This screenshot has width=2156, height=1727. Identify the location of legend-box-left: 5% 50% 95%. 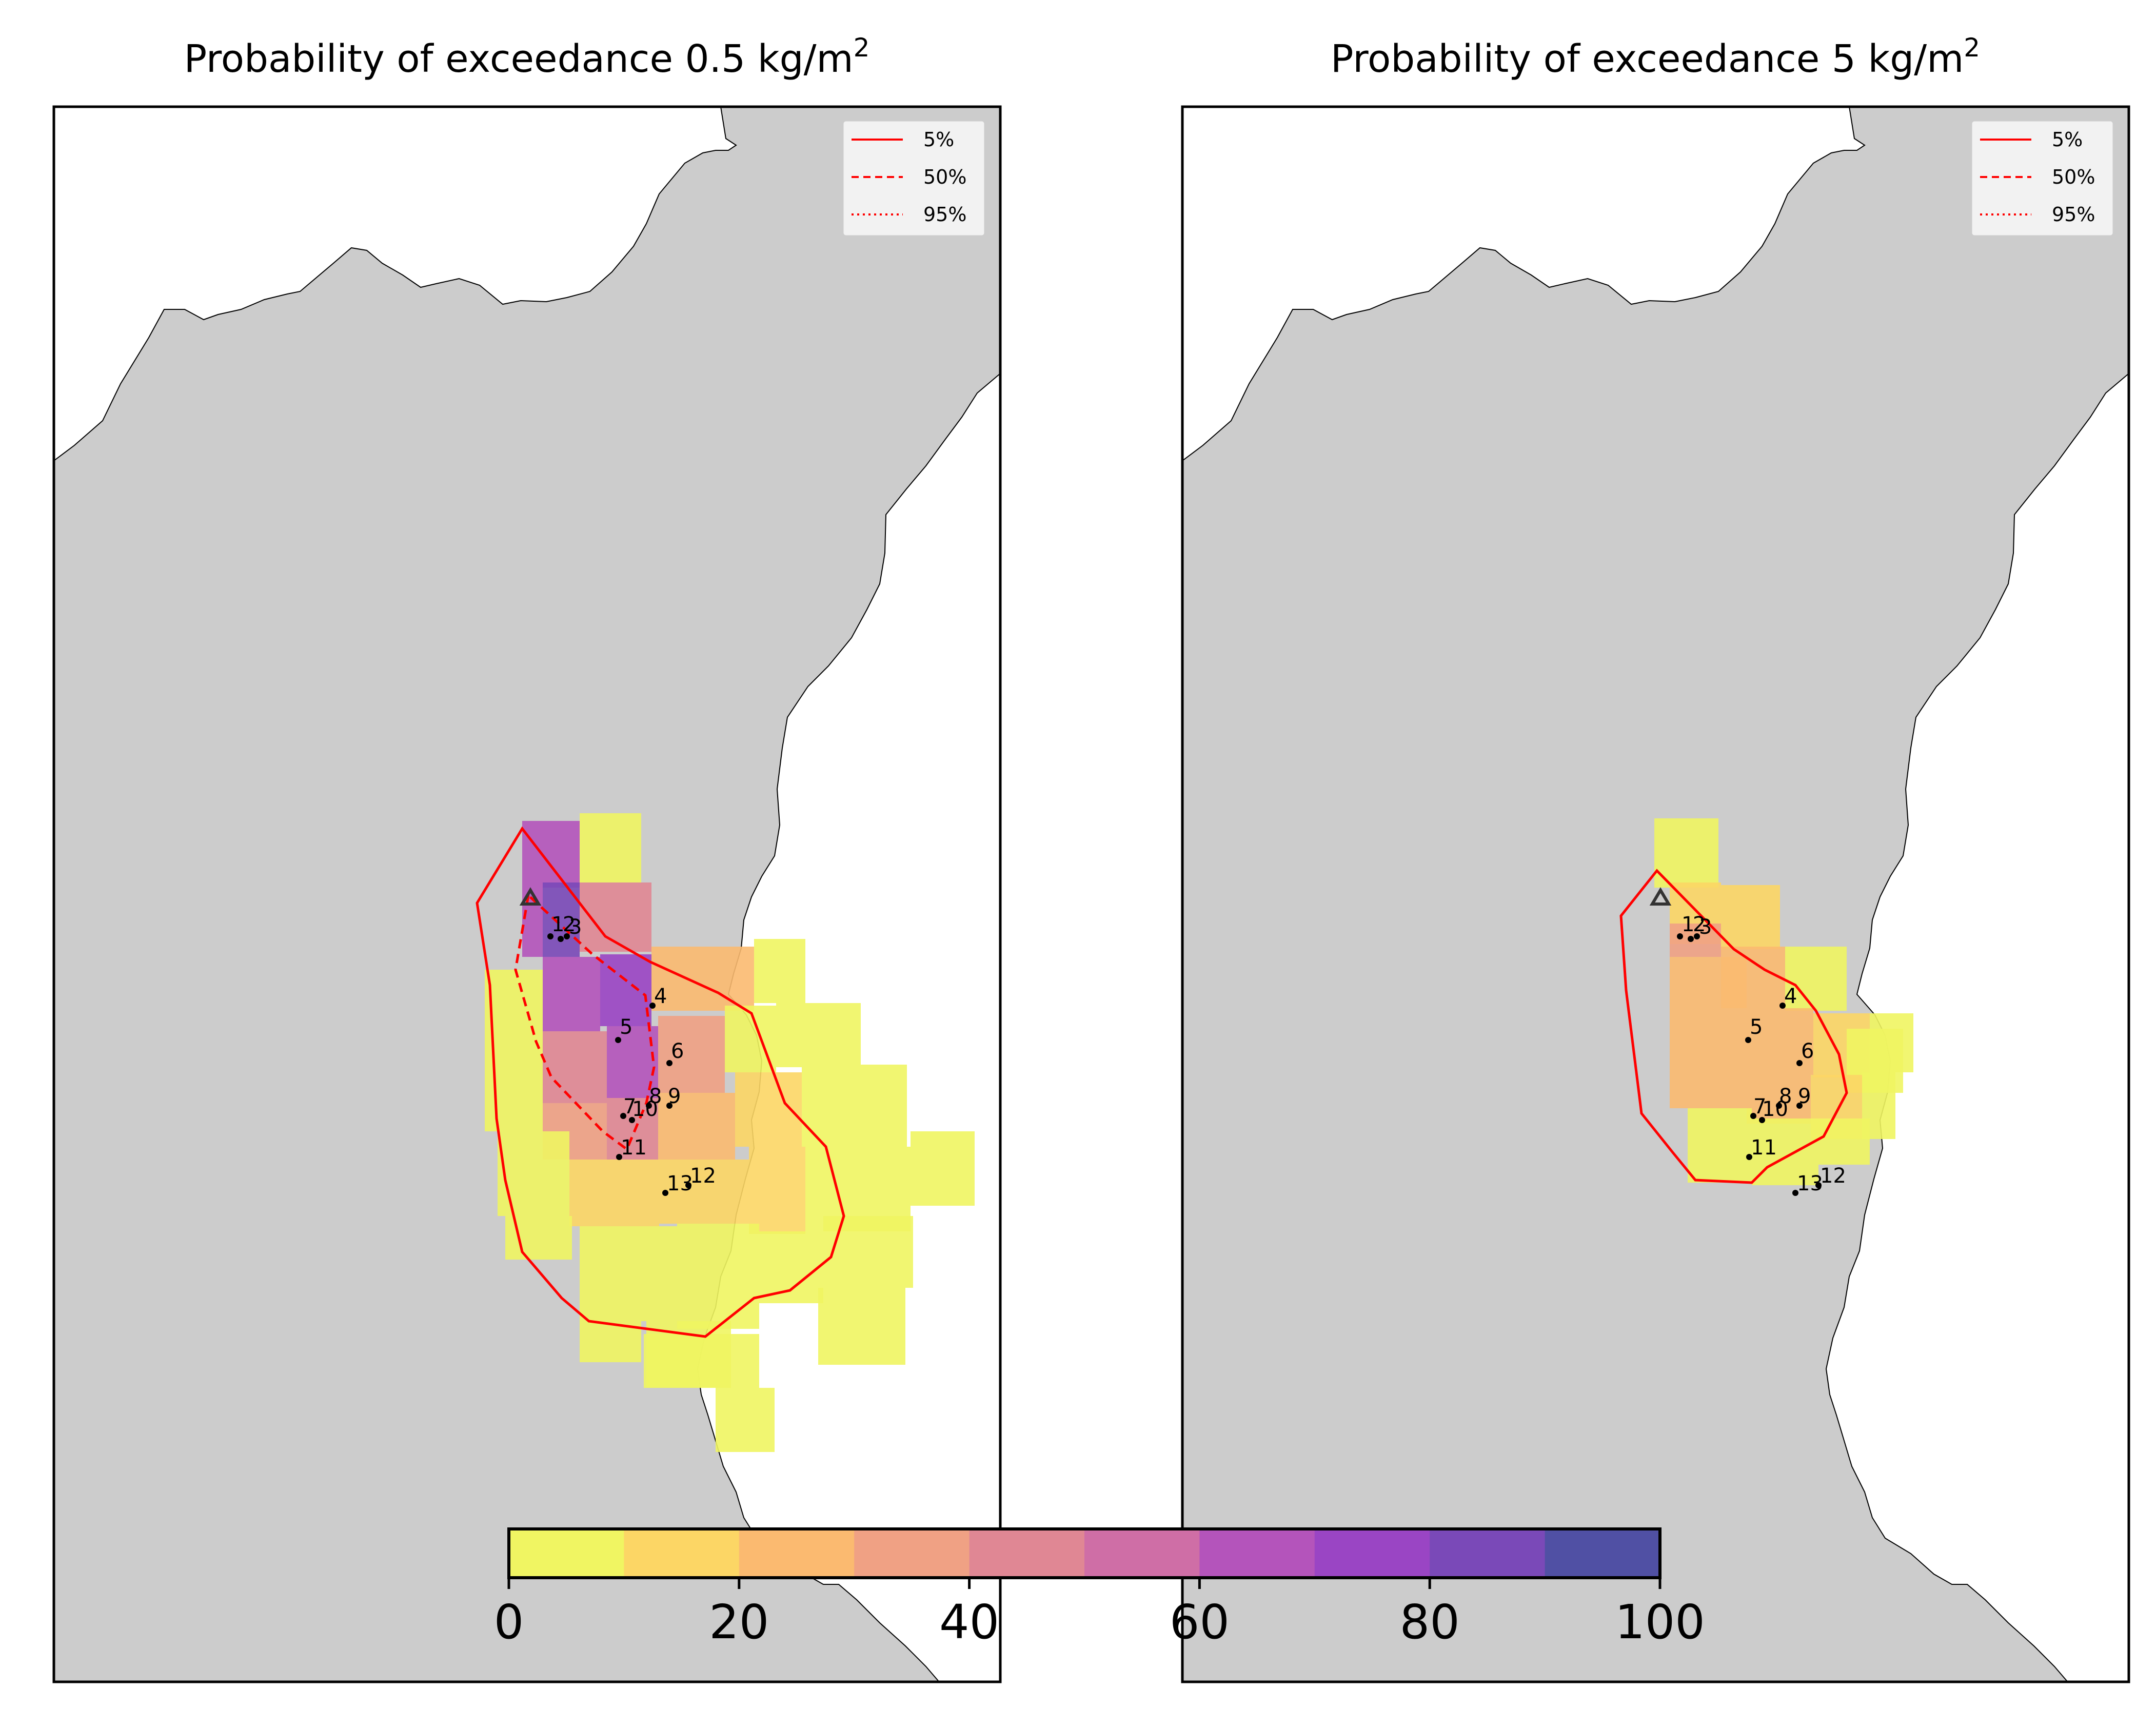
(914, 178).